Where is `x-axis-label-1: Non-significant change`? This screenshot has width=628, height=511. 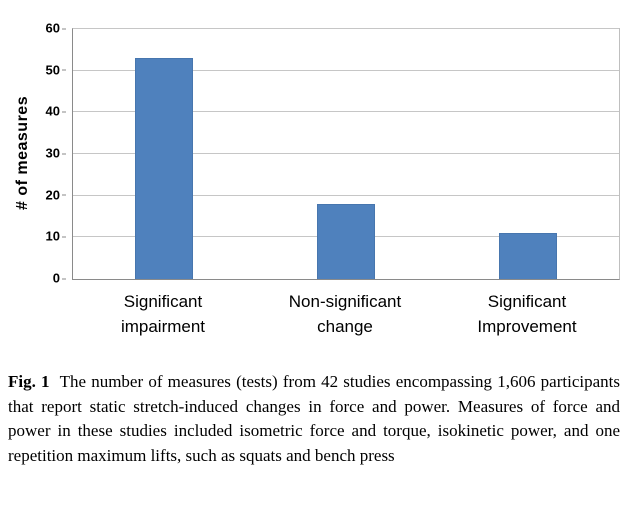
x-axis-label-1: Non-significant change is located at coordinates (345, 314).